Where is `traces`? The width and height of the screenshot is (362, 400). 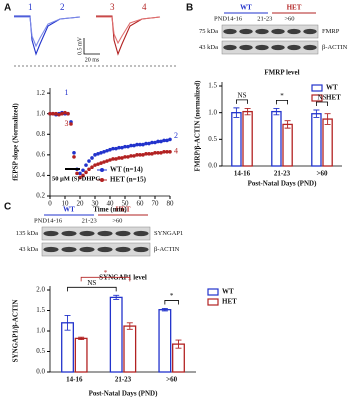
traces is located at coordinates (95, 41).